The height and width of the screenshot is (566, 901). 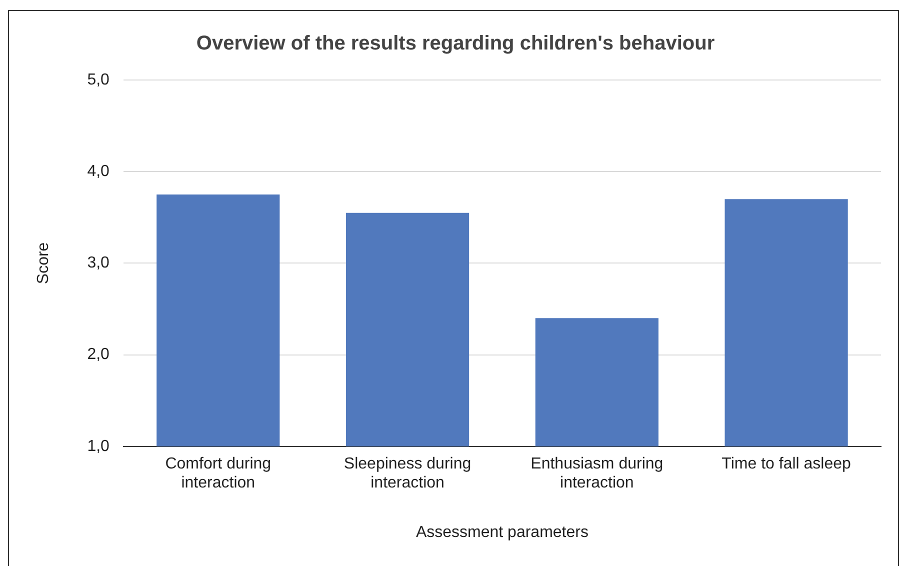 What do you see at coordinates (98, 171) in the screenshot?
I see `y-tick-label: 4,0` at bounding box center [98, 171].